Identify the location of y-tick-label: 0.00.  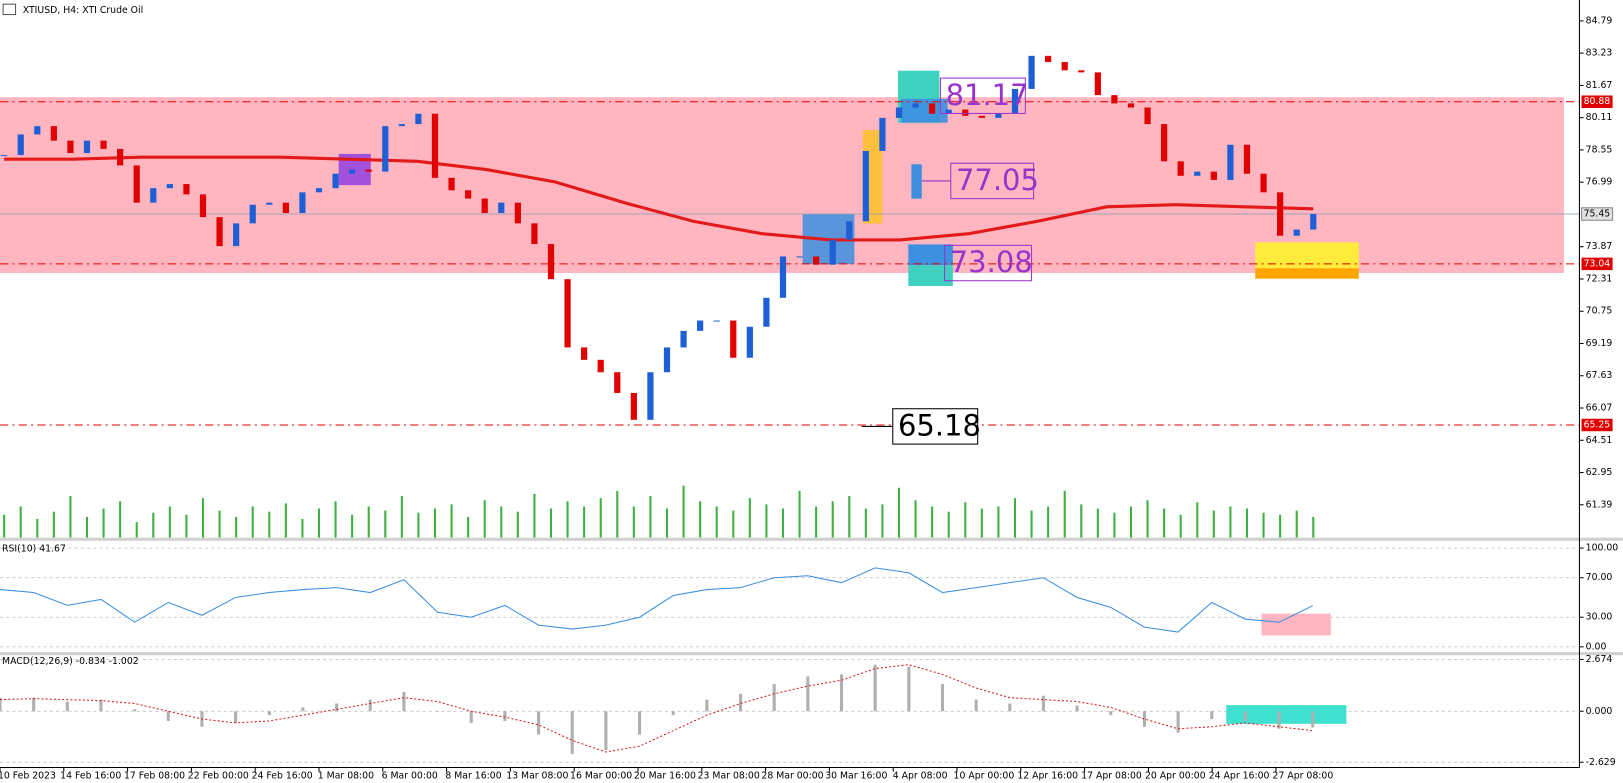
(1596, 646).